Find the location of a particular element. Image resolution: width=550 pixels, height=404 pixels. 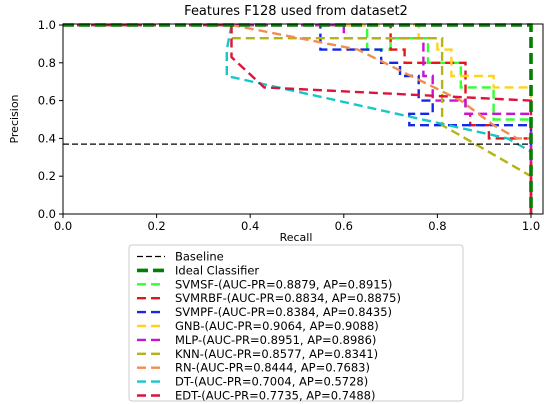

legend-label-knn: KNN-(AUC-PR=0.8577, AP=0.8341) is located at coordinates (276, 354).